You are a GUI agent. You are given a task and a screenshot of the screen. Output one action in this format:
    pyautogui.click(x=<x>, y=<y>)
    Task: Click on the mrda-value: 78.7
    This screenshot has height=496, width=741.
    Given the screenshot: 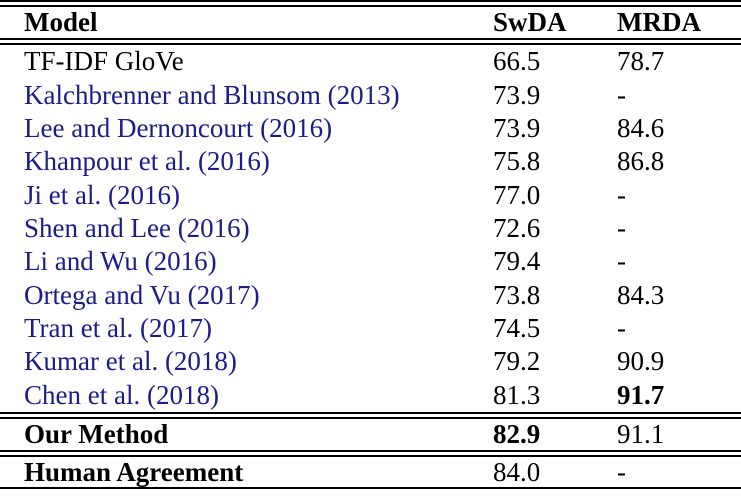 What is the action you would take?
    pyautogui.click(x=641, y=61)
    